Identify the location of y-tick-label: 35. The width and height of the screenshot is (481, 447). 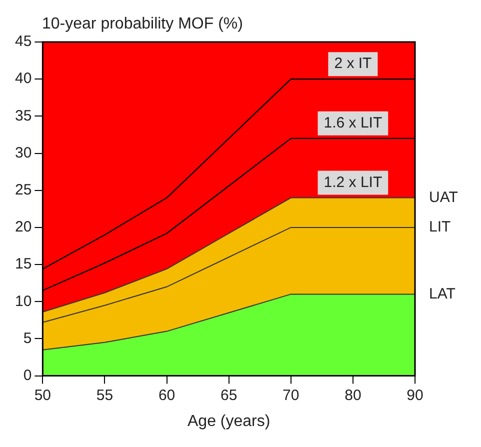
(23, 115).